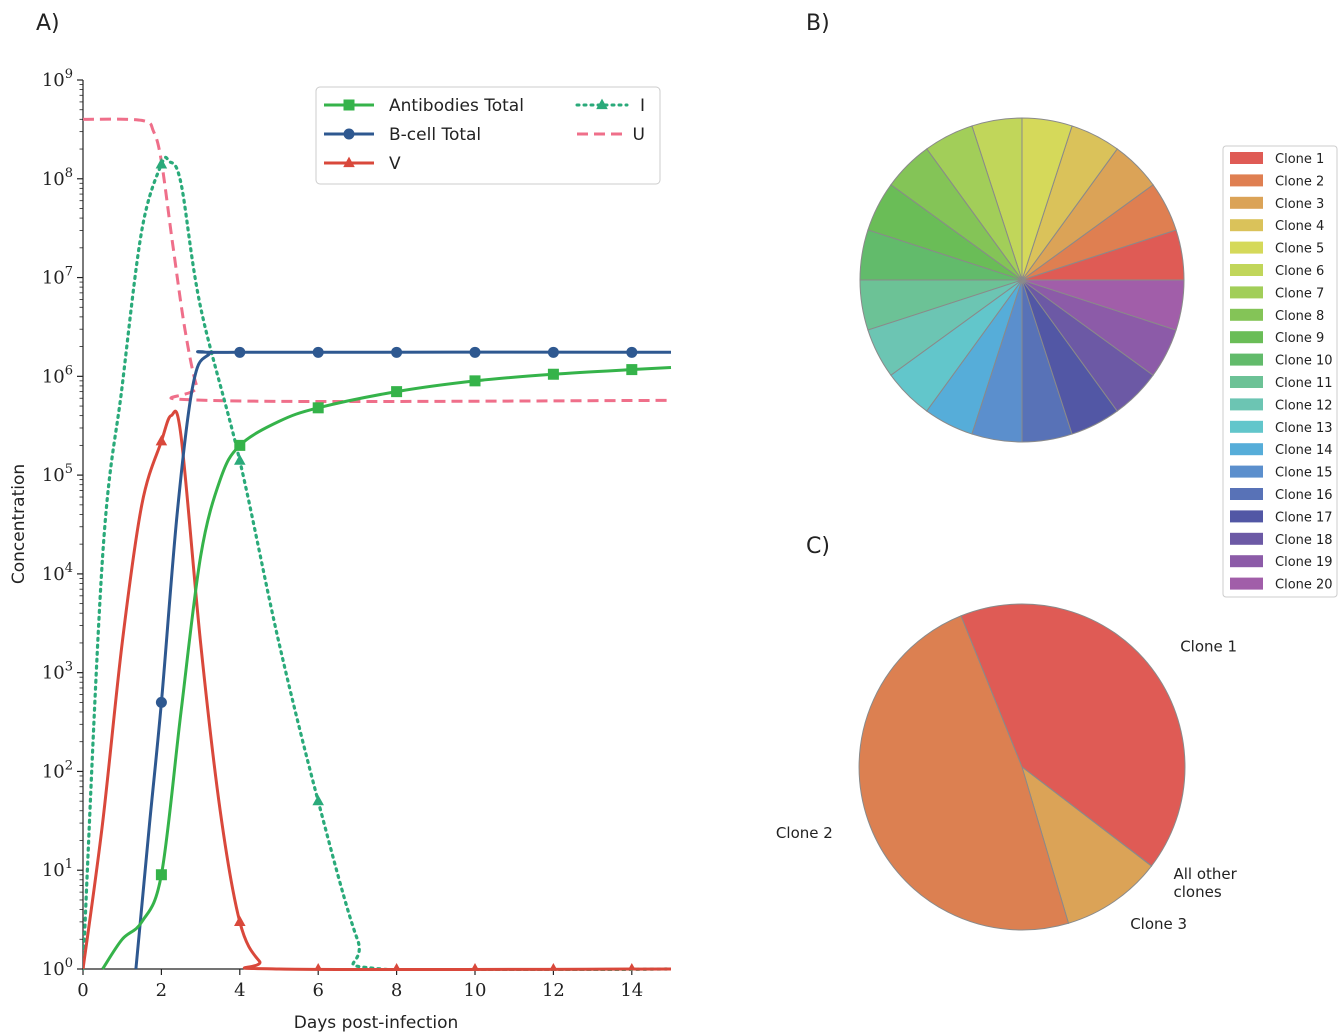 The height and width of the screenshot is (1035, 1343). I want to click on legend-label: Clone 9, so click(1299, 338).